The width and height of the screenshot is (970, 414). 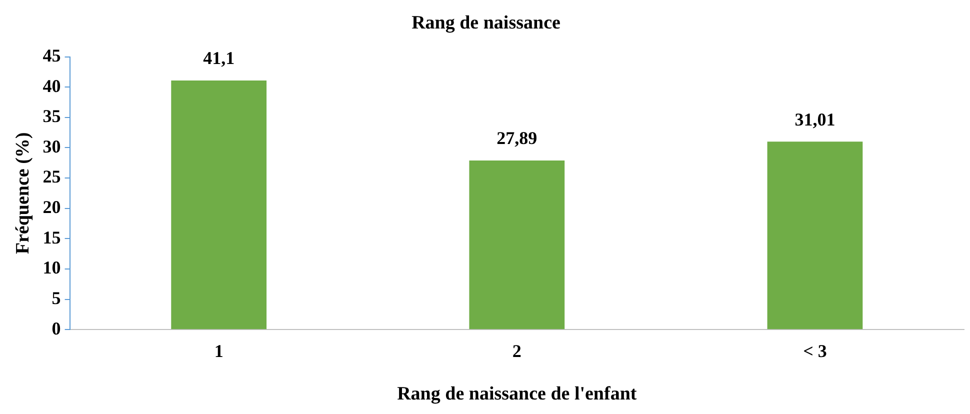 What do you see at coordinates (517, 351) in the screenshot?
I see `x-tick-label: 2` at bounding box center [517, 351].